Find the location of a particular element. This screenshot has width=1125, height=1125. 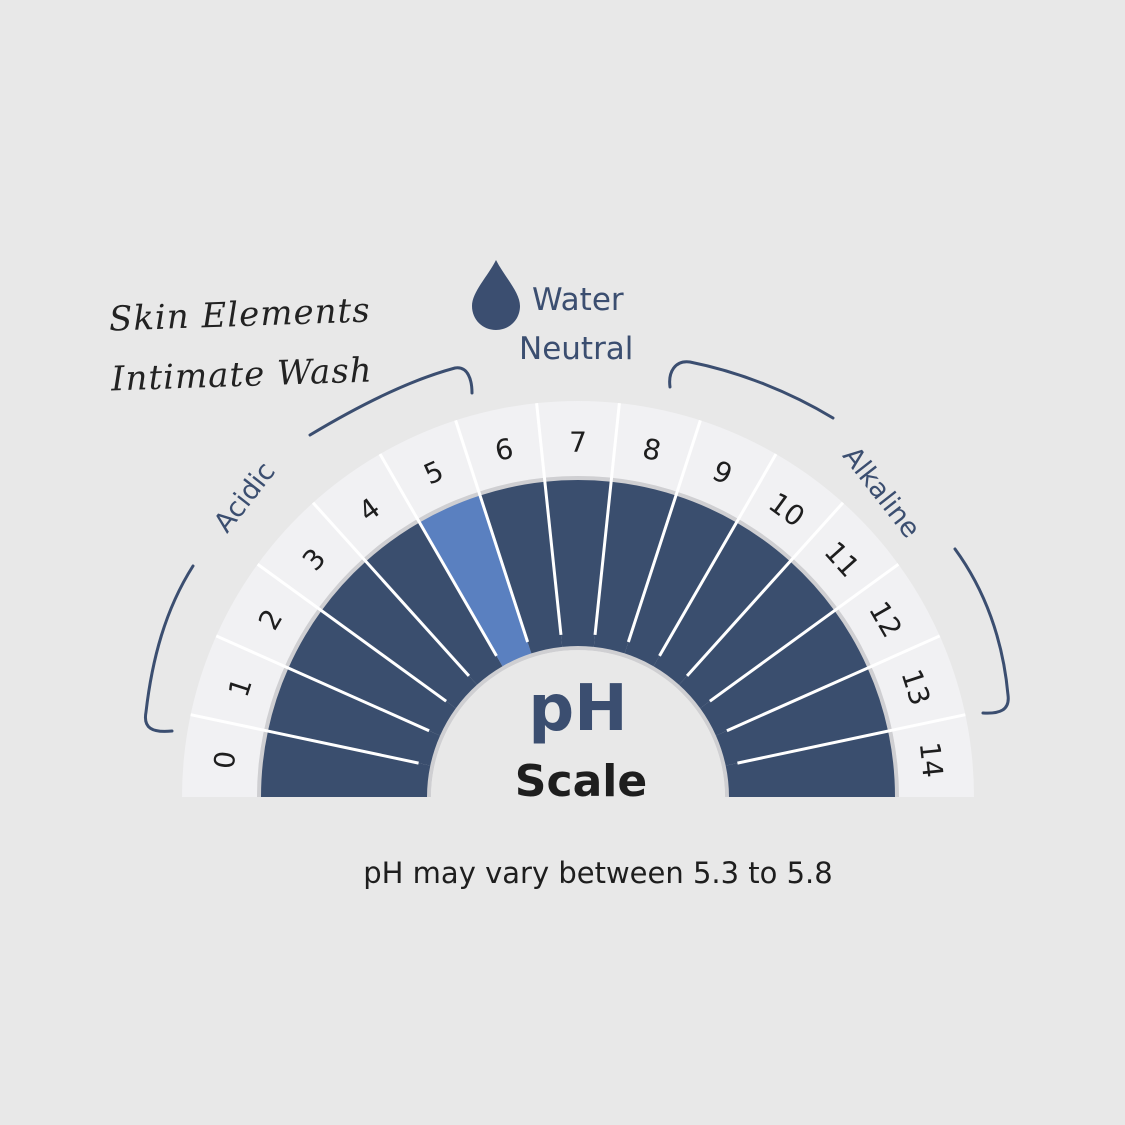

ph-title: pH is located at coordinates (578, 709).